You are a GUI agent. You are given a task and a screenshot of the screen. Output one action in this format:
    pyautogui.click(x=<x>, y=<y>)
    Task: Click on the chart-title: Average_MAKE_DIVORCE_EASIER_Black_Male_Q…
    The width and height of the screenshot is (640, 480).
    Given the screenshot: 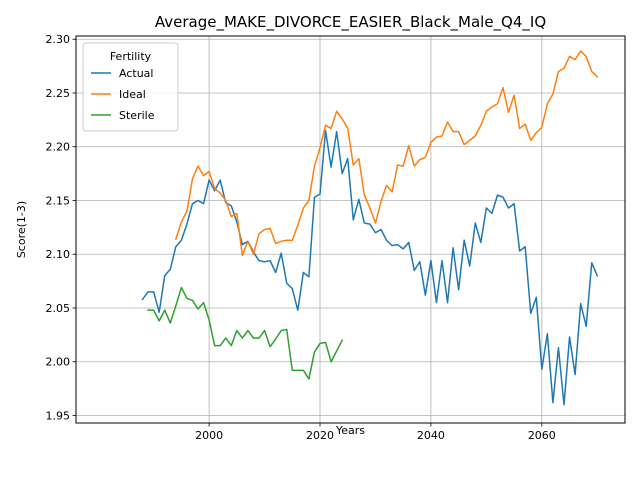 What is the action you would take?
    pyautogui.click(x=350, y=22)
    